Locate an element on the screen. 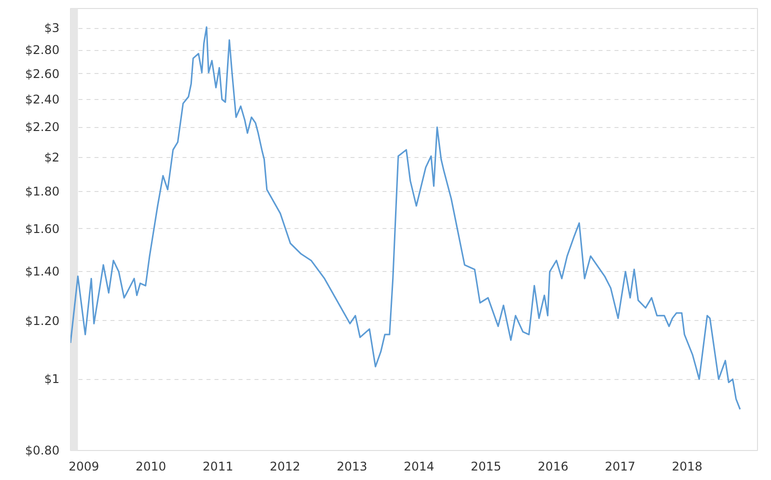  x-tick-label: 2013 is located at coordinates (352, 467).